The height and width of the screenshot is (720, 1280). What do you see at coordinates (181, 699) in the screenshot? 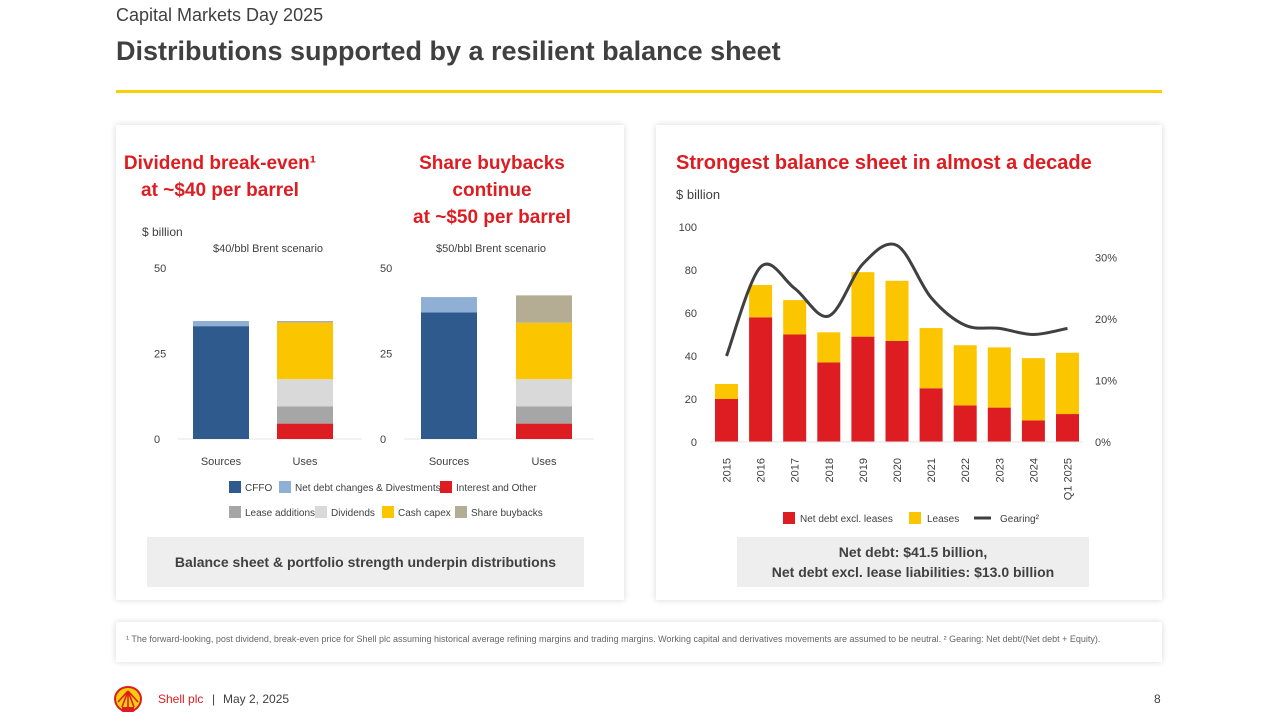
I see `footer-company: Shell plc` at bounding box center [181, 699].